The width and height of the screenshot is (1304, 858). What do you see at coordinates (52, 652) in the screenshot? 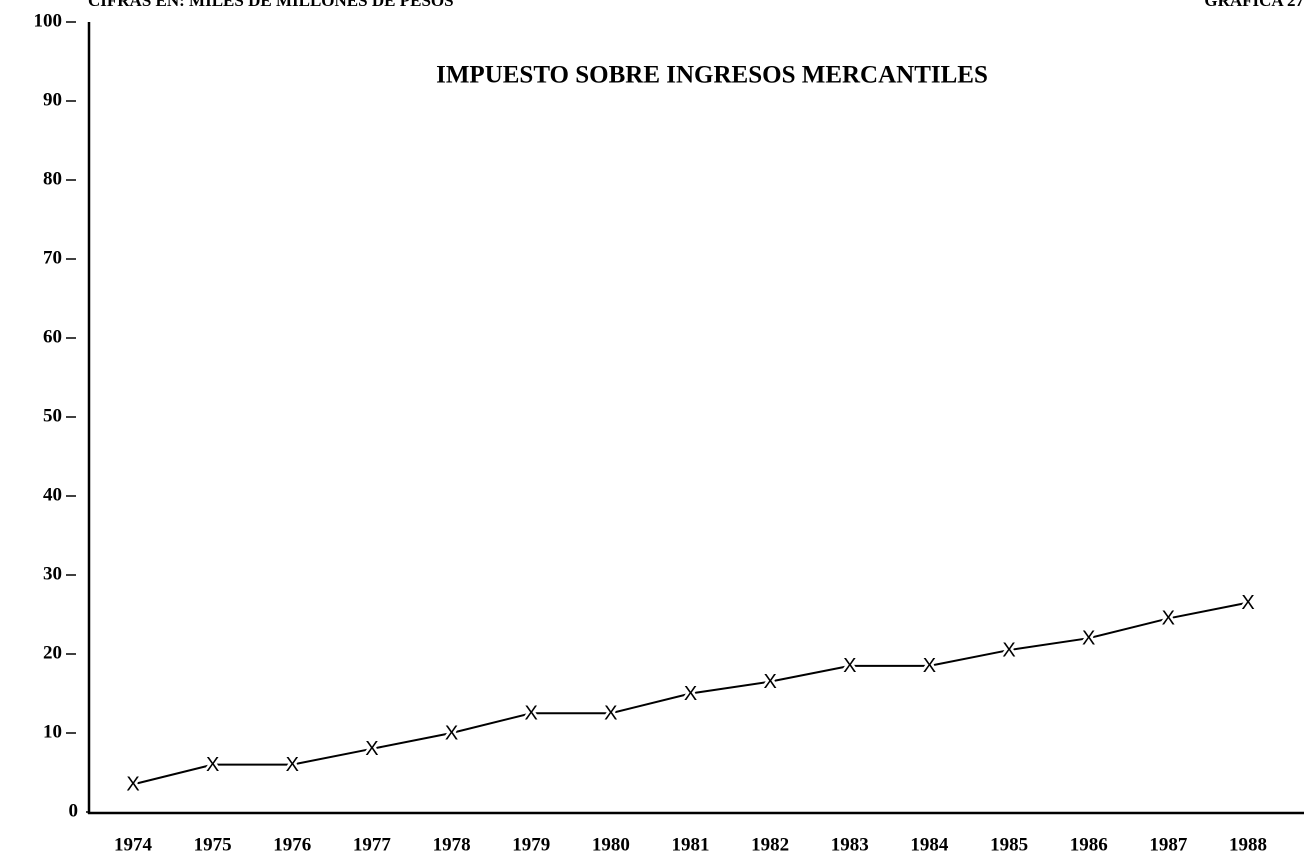
I see `y-tick-label: 20` at bounding box center [52, 652].